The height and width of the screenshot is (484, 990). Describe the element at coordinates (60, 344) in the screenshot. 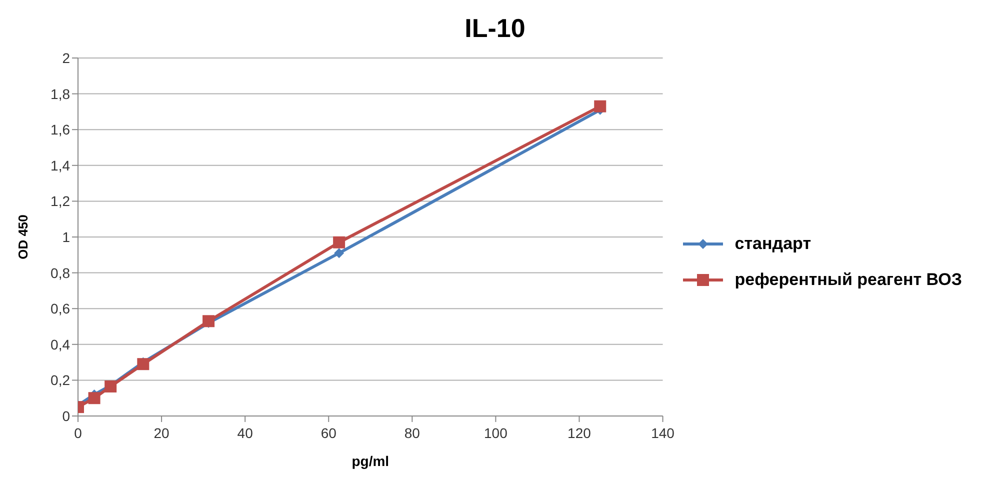

I see `y-tick-label: 0,4` at that location.